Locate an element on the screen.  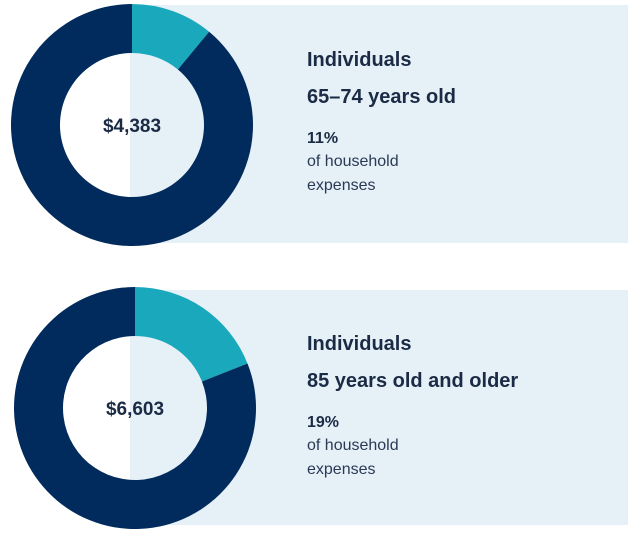
center-label: $4,383 is located at coordinates (132, 126).